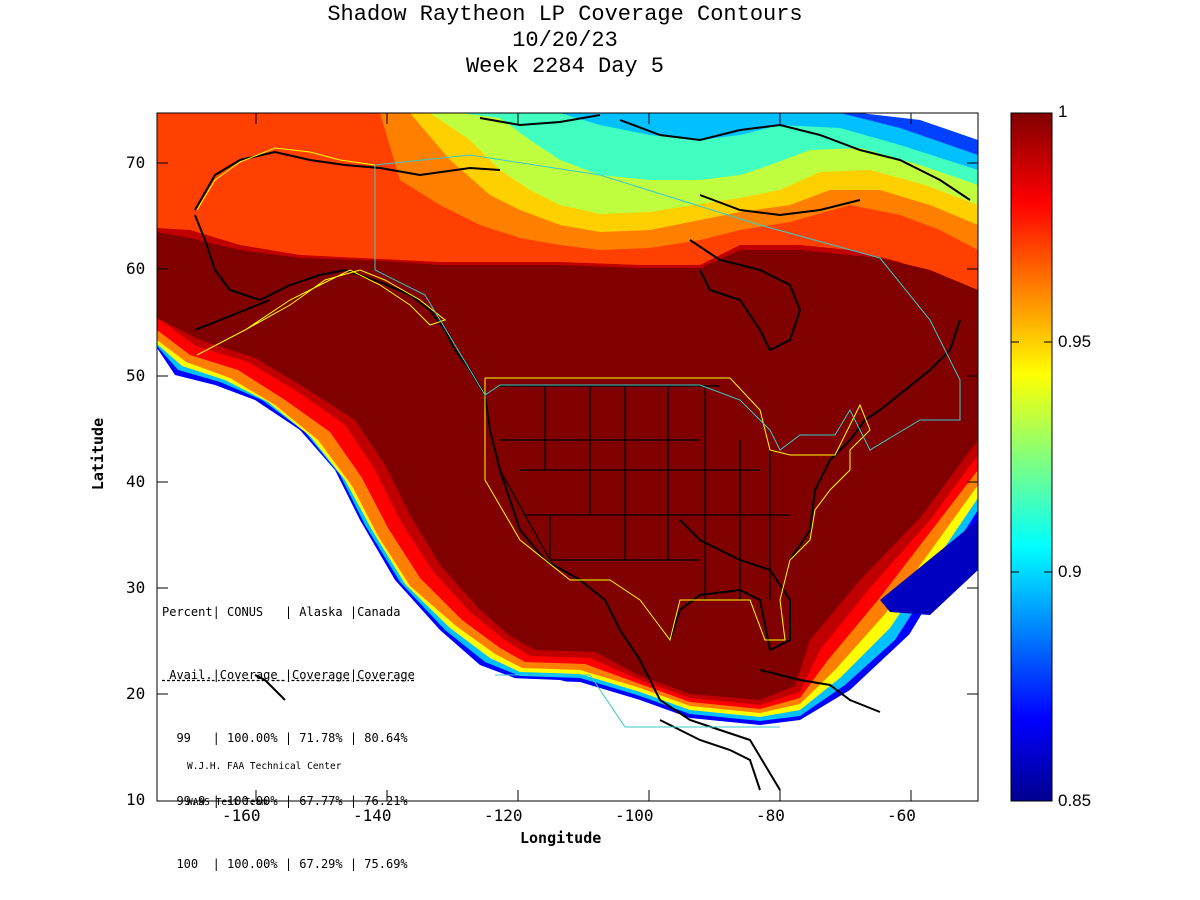  Describe the element at coordinates (565, 14) in the screenshot. I see `map-title: Shadow Raytheon LP Coverage Contours` at that location.